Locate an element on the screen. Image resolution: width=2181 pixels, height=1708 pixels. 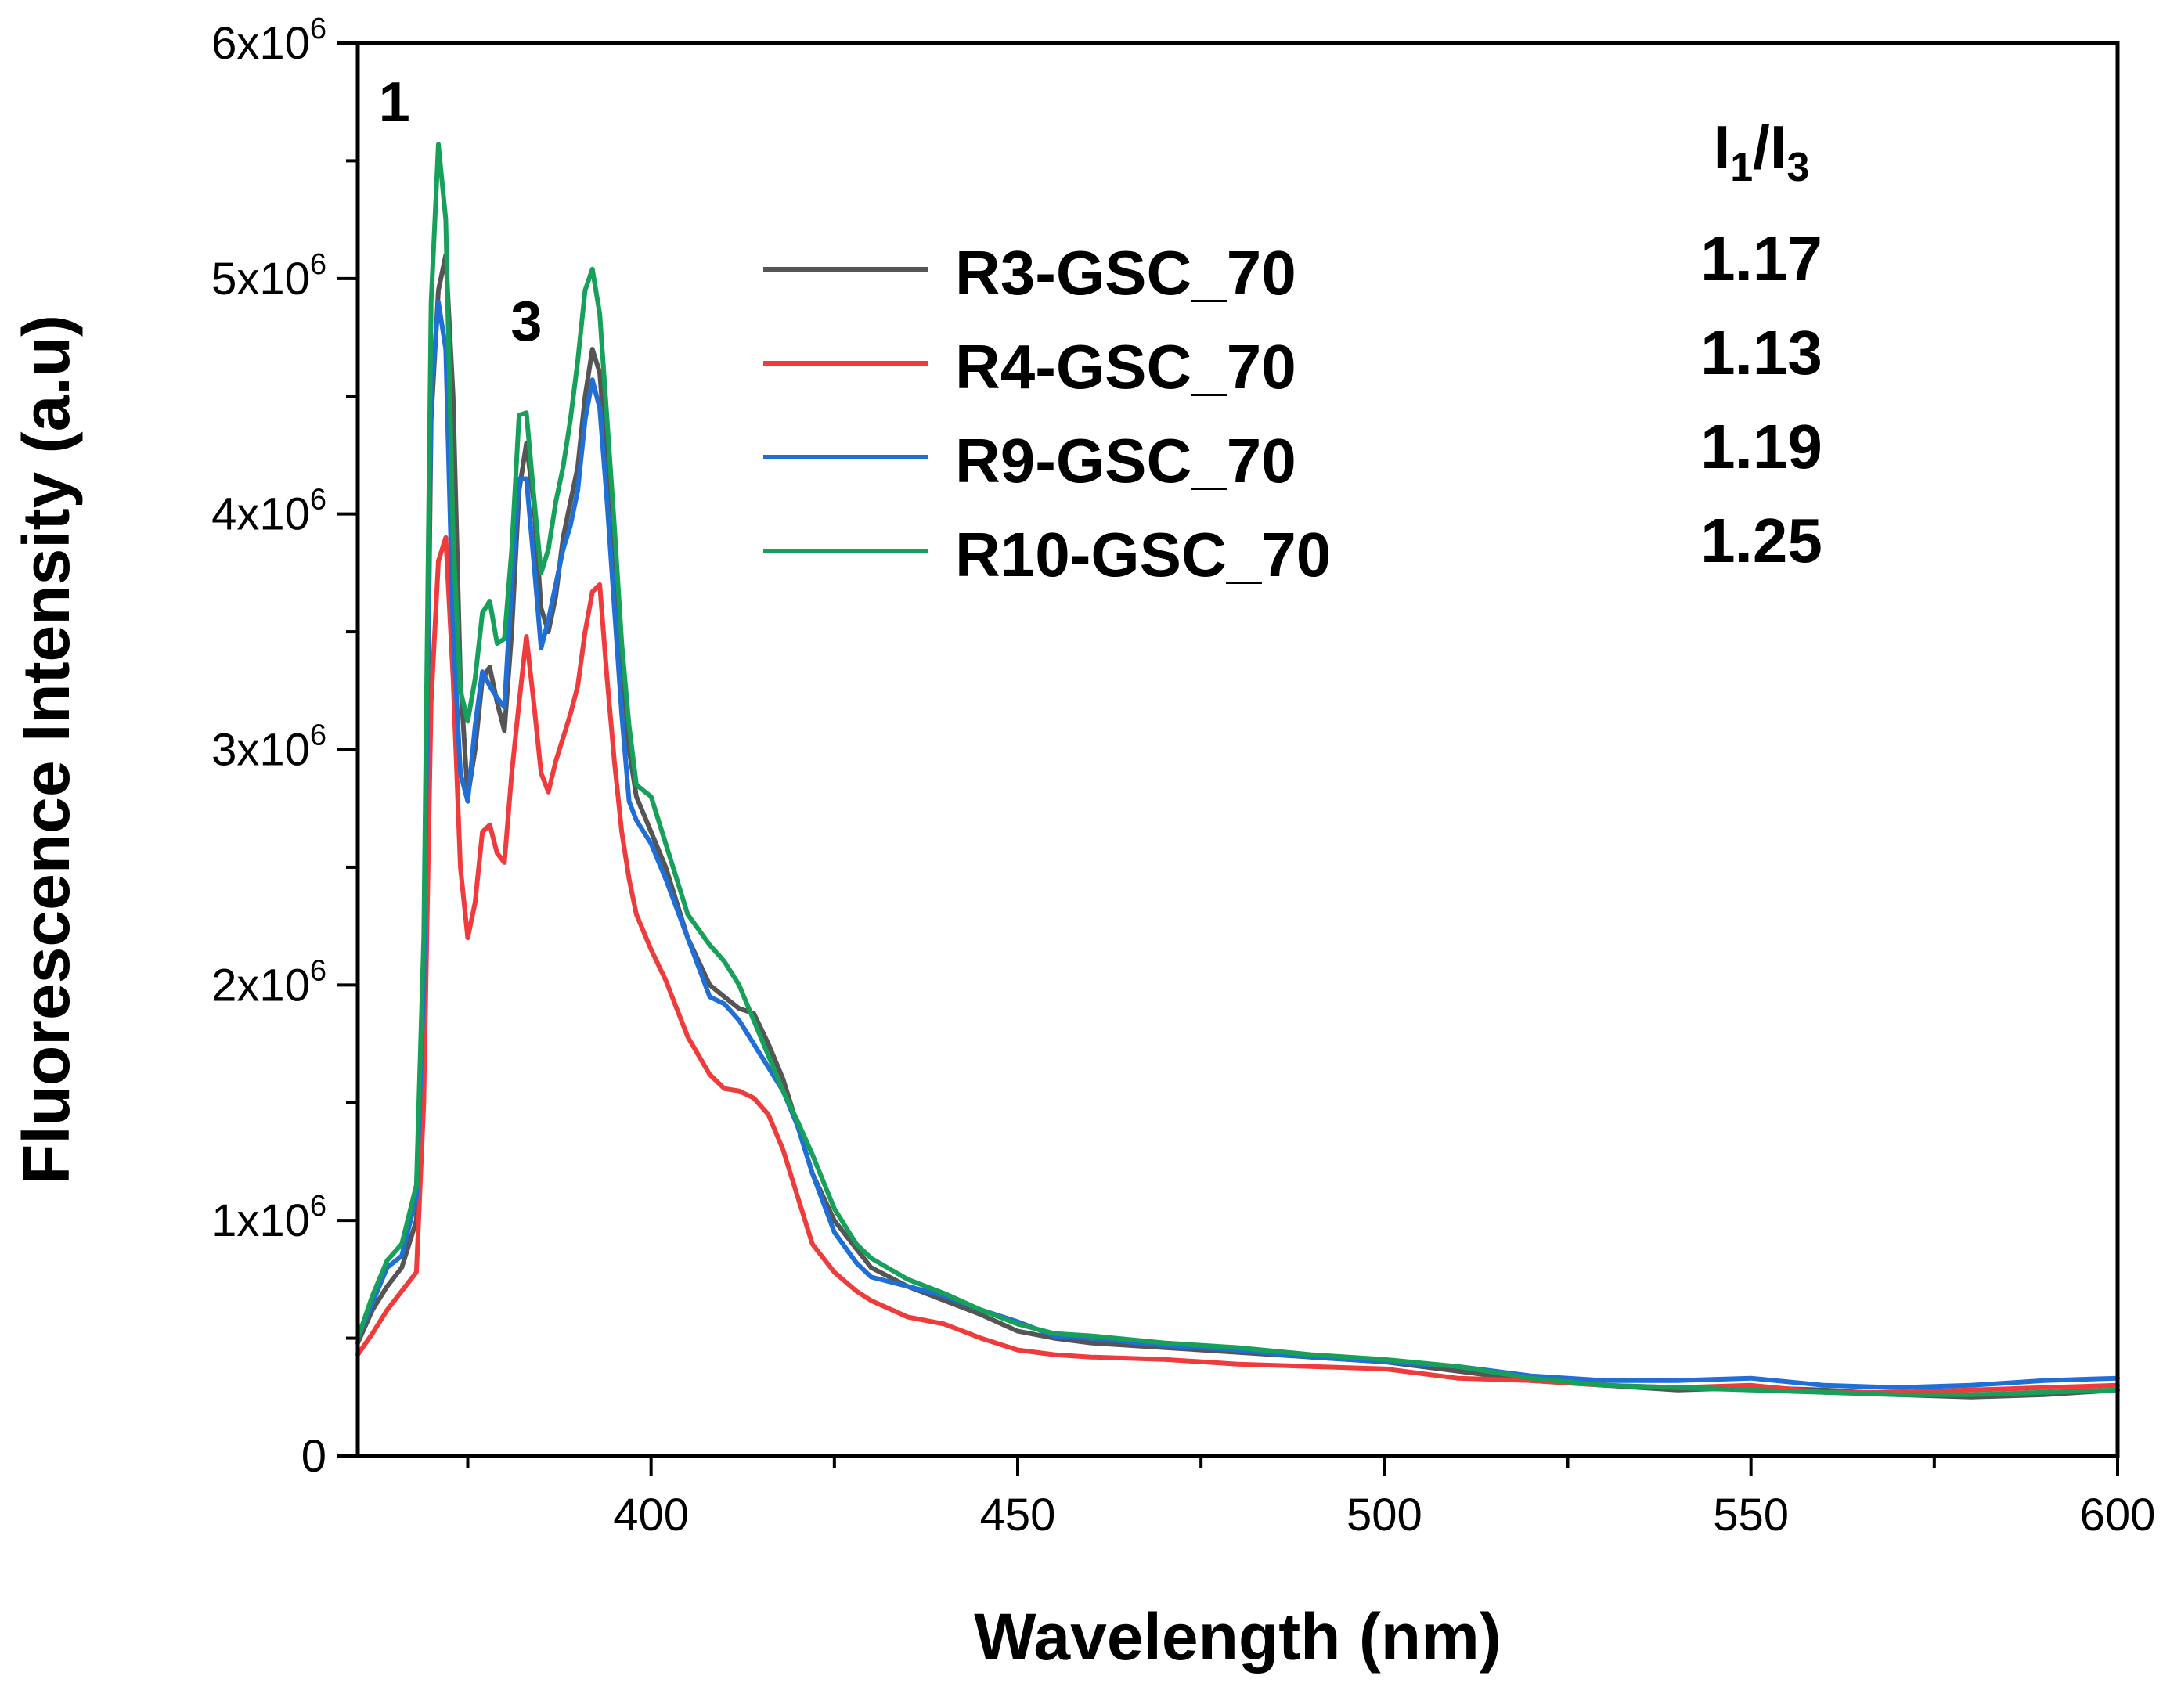
ratio-value: 1.13 is located at coordinates (1761, 352).